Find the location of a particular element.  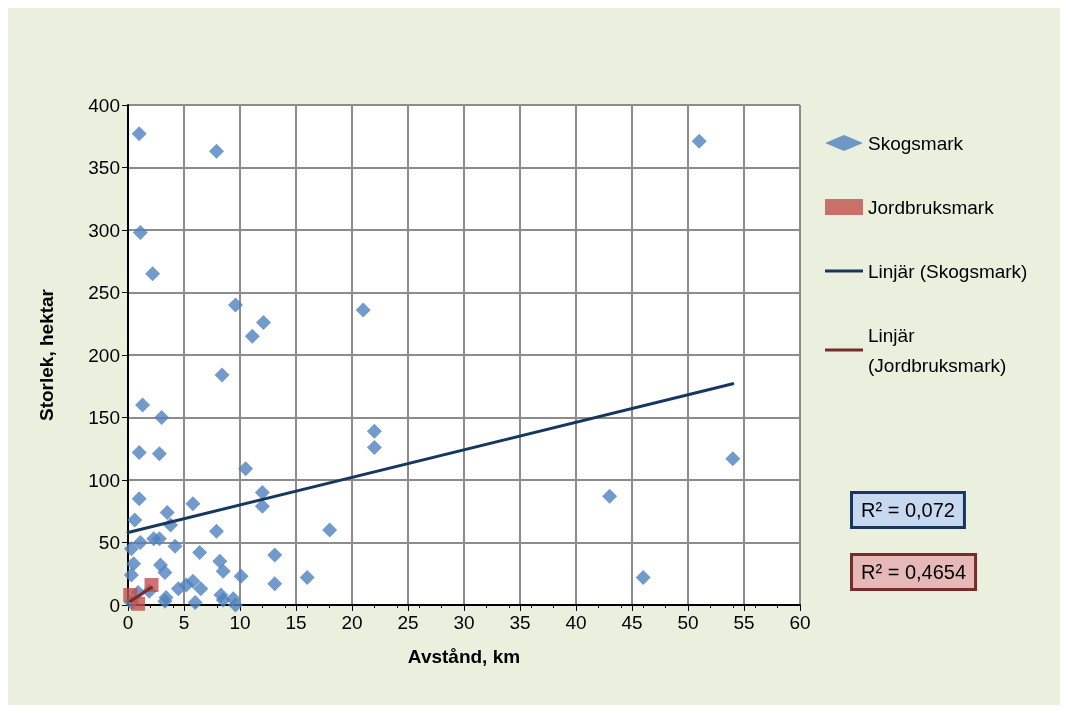

y-tick-label: 50 is located at coordinates (109, 542).